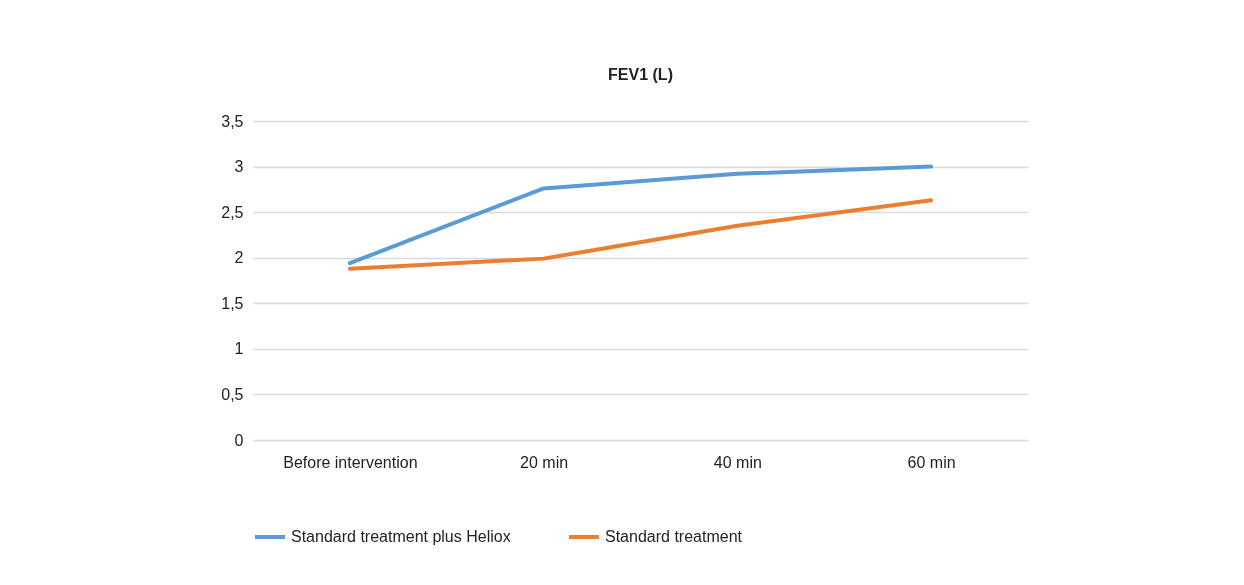 This screenshot has width=1244, height=585. Describe the element at coordinates (544, 462) in the screenshot. I see `x-tick-label: 20 min` at that location.